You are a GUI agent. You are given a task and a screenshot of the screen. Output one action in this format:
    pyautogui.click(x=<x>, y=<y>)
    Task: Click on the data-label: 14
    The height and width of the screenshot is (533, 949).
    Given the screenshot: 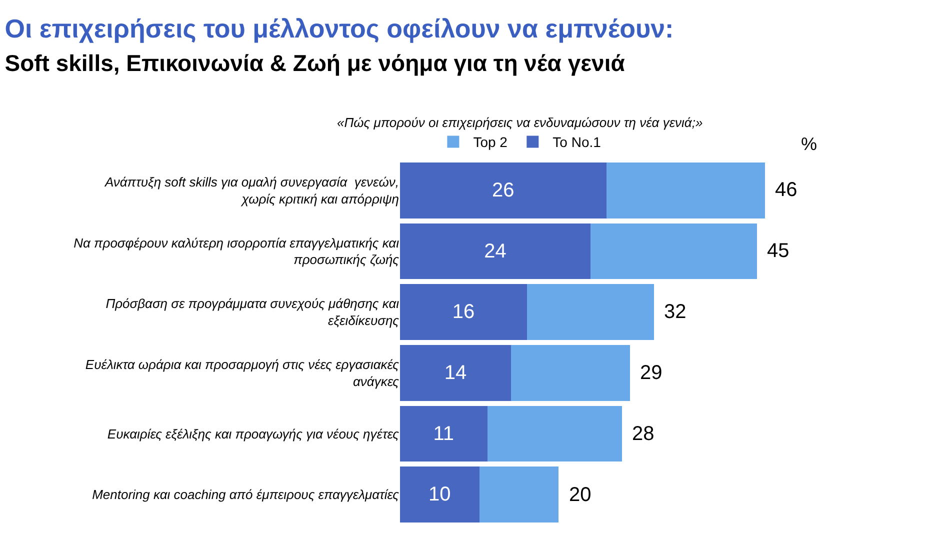 What is the action you would take?
    pyautogui.click(x=455, y=373)
    